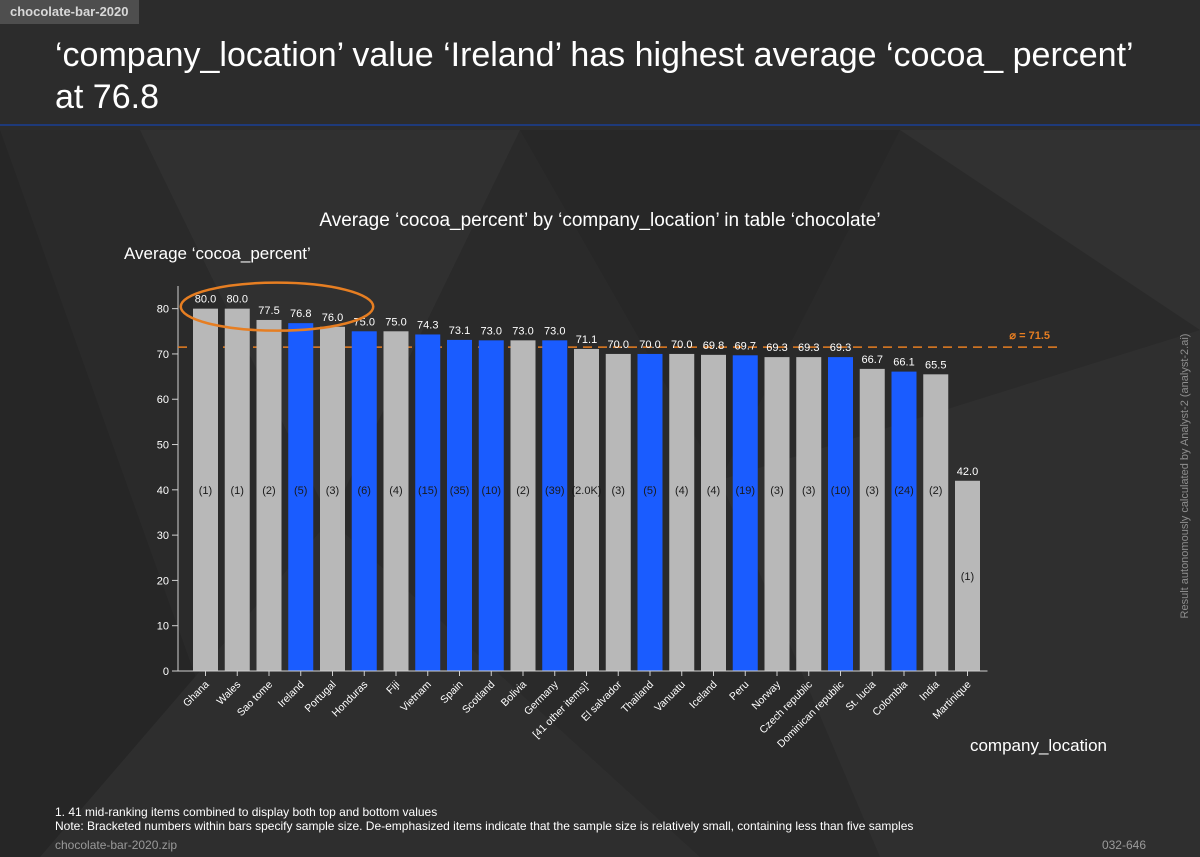  I want to click on bar-value-label: 76.8, so click(300, 314).